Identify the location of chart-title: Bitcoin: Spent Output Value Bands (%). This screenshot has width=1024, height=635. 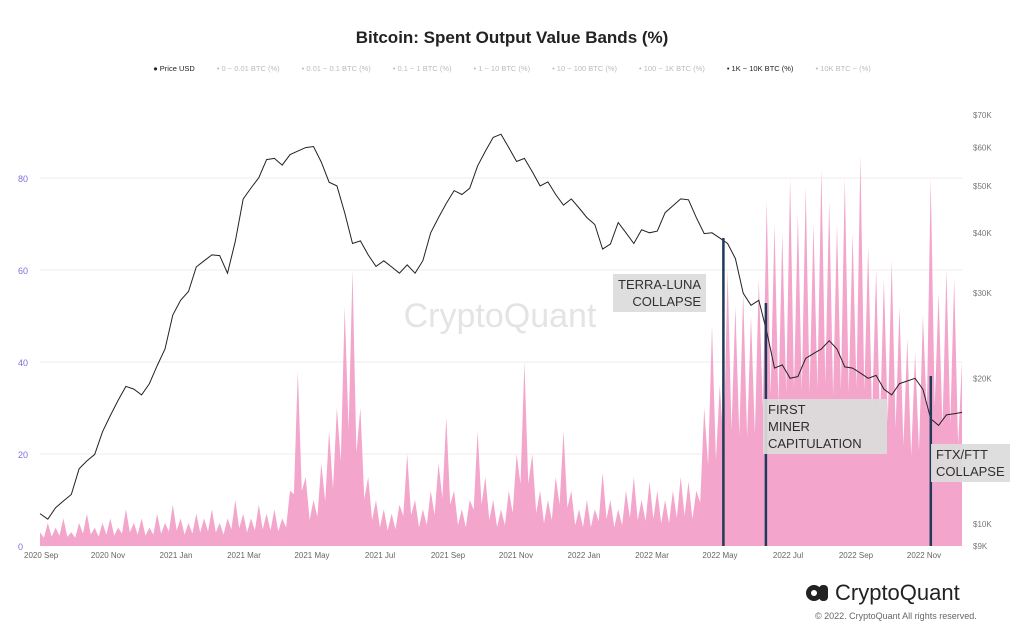
(512, 37).